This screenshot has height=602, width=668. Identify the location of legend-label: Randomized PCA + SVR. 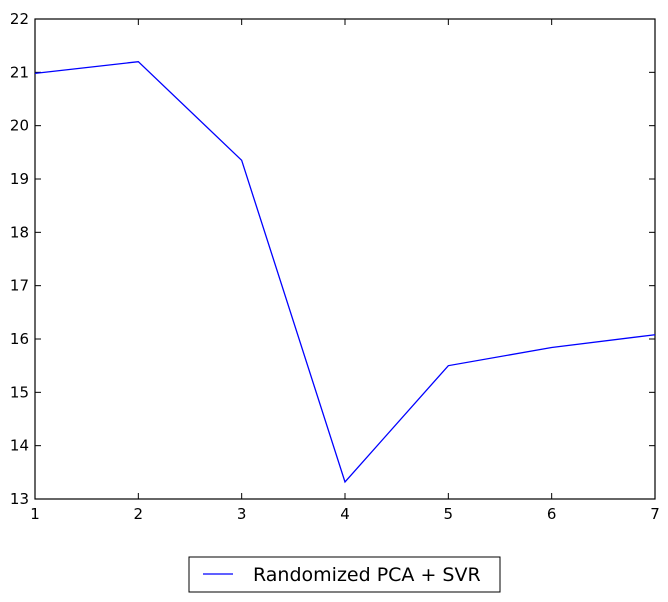
(367, 575).